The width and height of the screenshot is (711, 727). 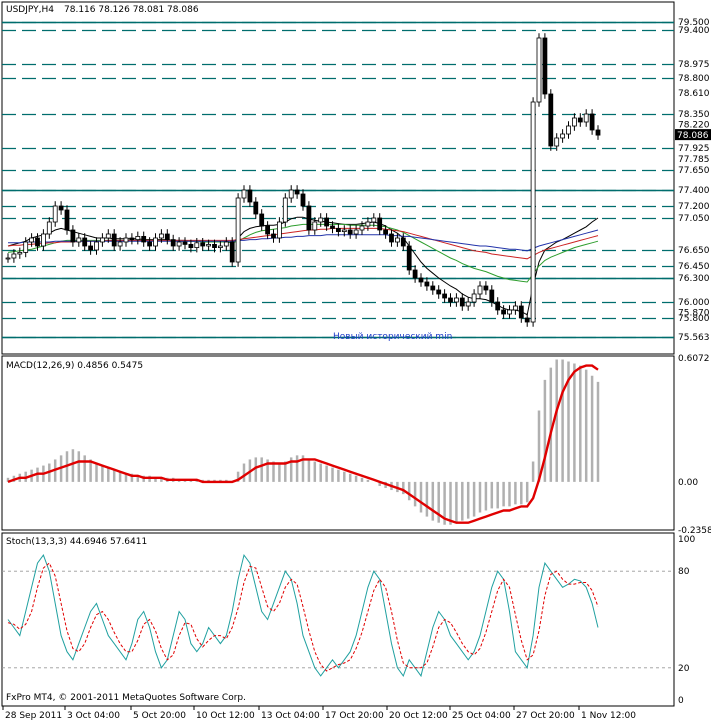 What do you see at coordinates (392, 337) in the screenshot?
I see `historic-min-annotation: Новый исторический min` at bounding box center [392, 337].